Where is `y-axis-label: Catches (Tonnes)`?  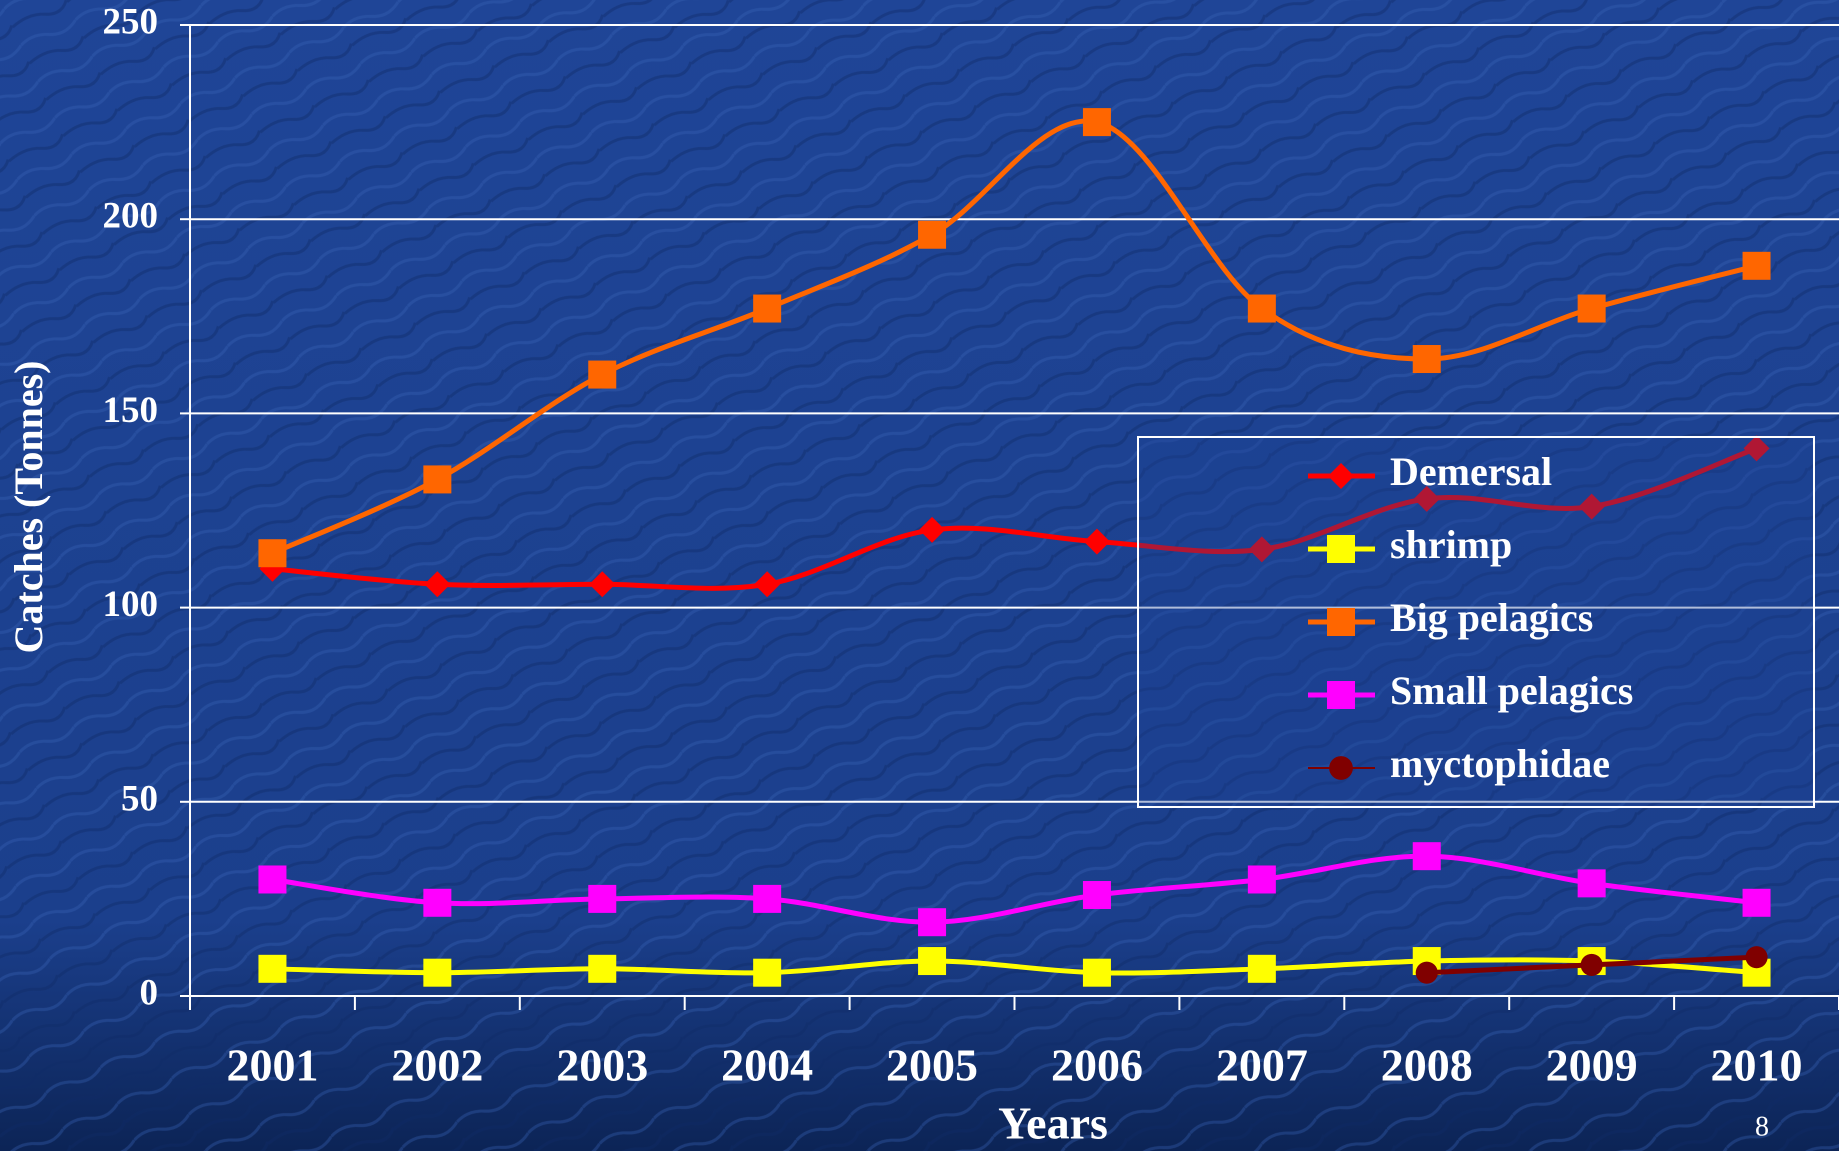 y-axis-label: Catches (Tonnes) is located at coordinates (28, 507).